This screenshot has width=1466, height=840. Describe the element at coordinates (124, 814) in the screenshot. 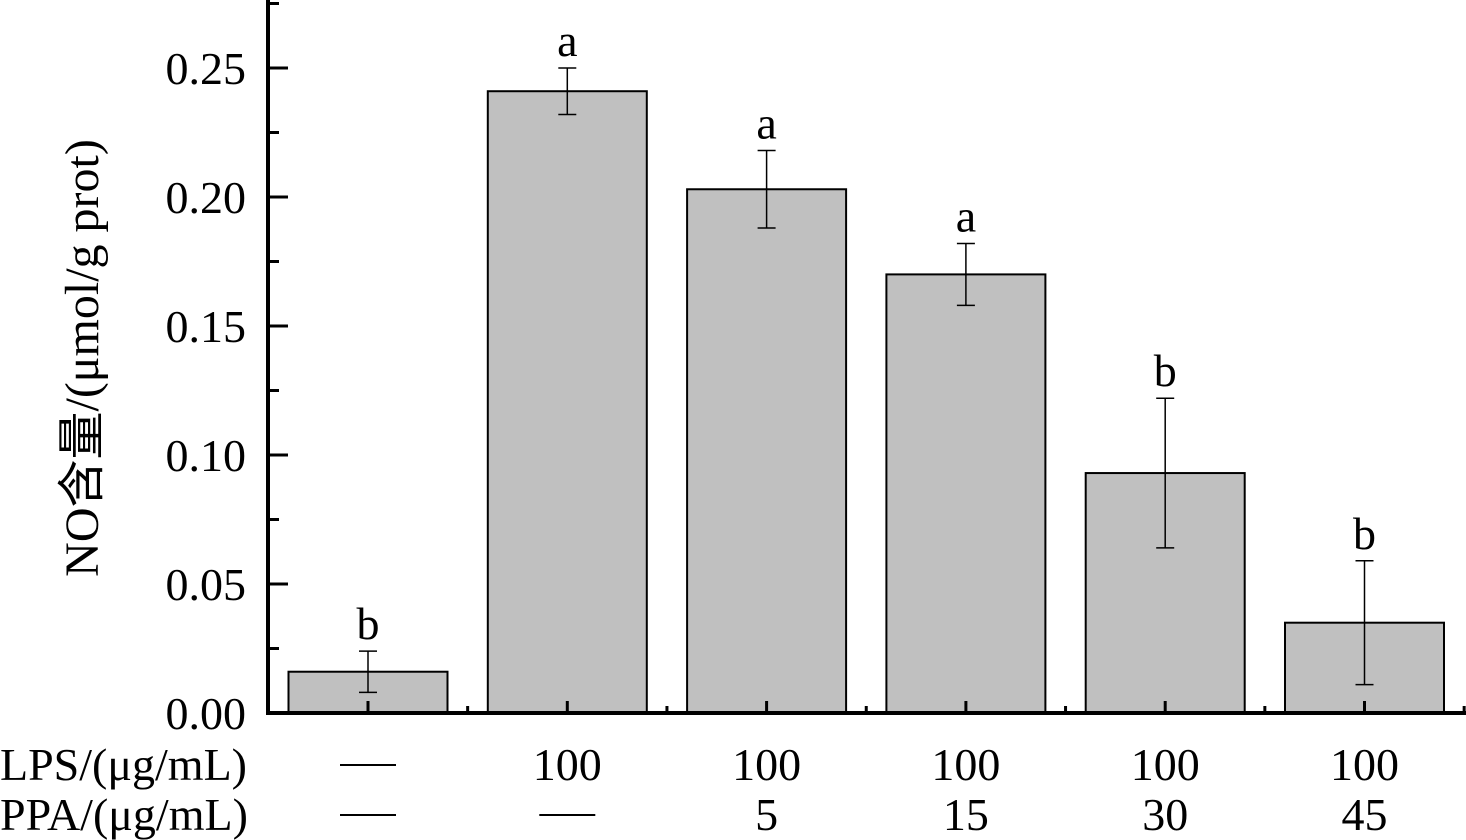

I see `ppa-row-label: PPA/(μg/mL)` at that location.